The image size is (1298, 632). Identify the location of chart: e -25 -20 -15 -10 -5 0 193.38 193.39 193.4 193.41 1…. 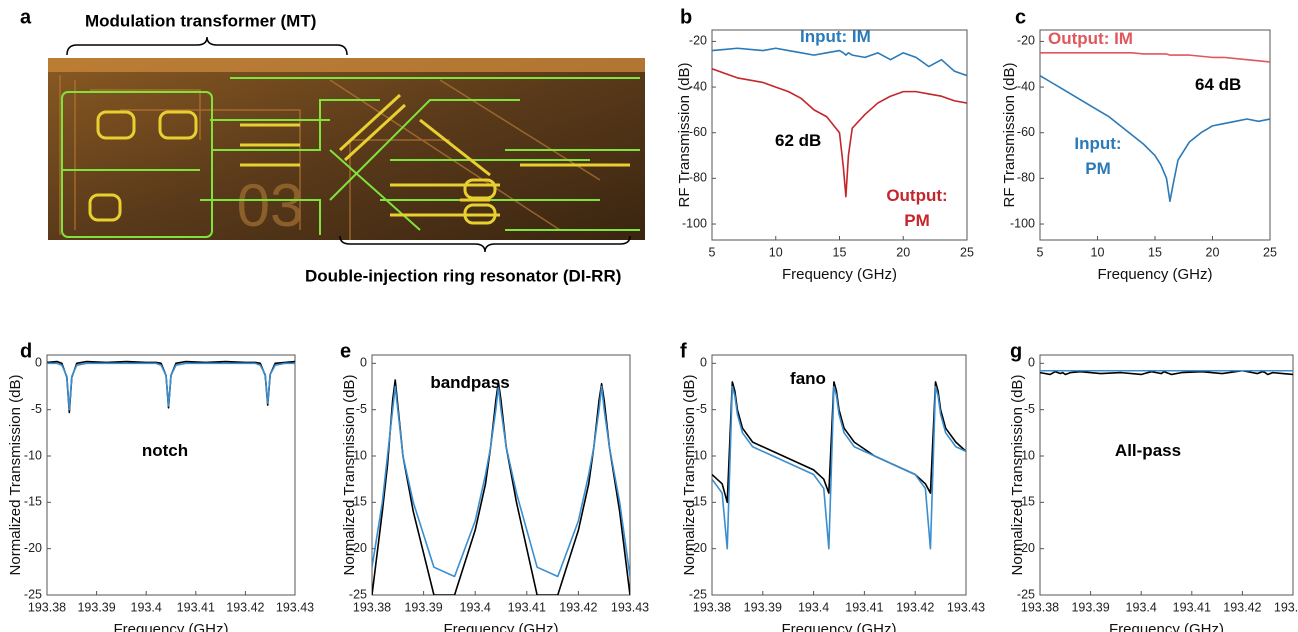
(494, 486).